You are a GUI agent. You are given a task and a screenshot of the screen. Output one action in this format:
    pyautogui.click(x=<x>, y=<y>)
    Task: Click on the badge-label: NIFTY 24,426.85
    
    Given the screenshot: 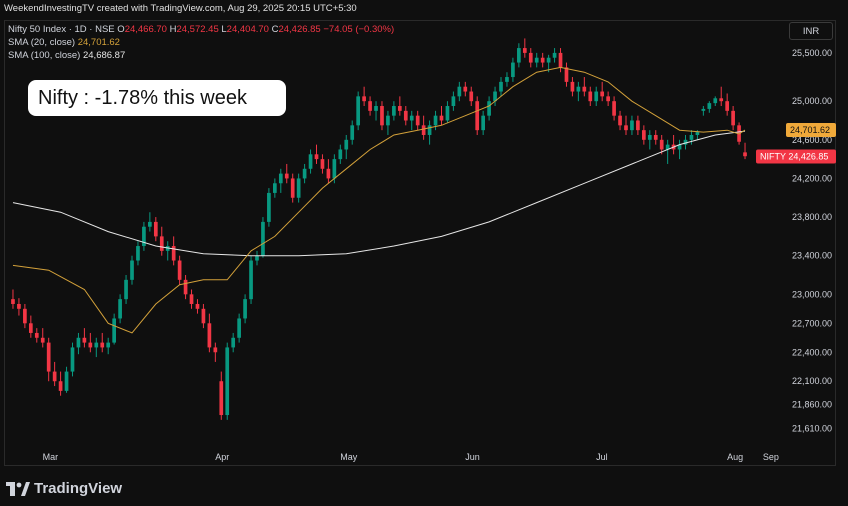 What is the action you would take?
    pyautogui.click(x=794, y=157)
    